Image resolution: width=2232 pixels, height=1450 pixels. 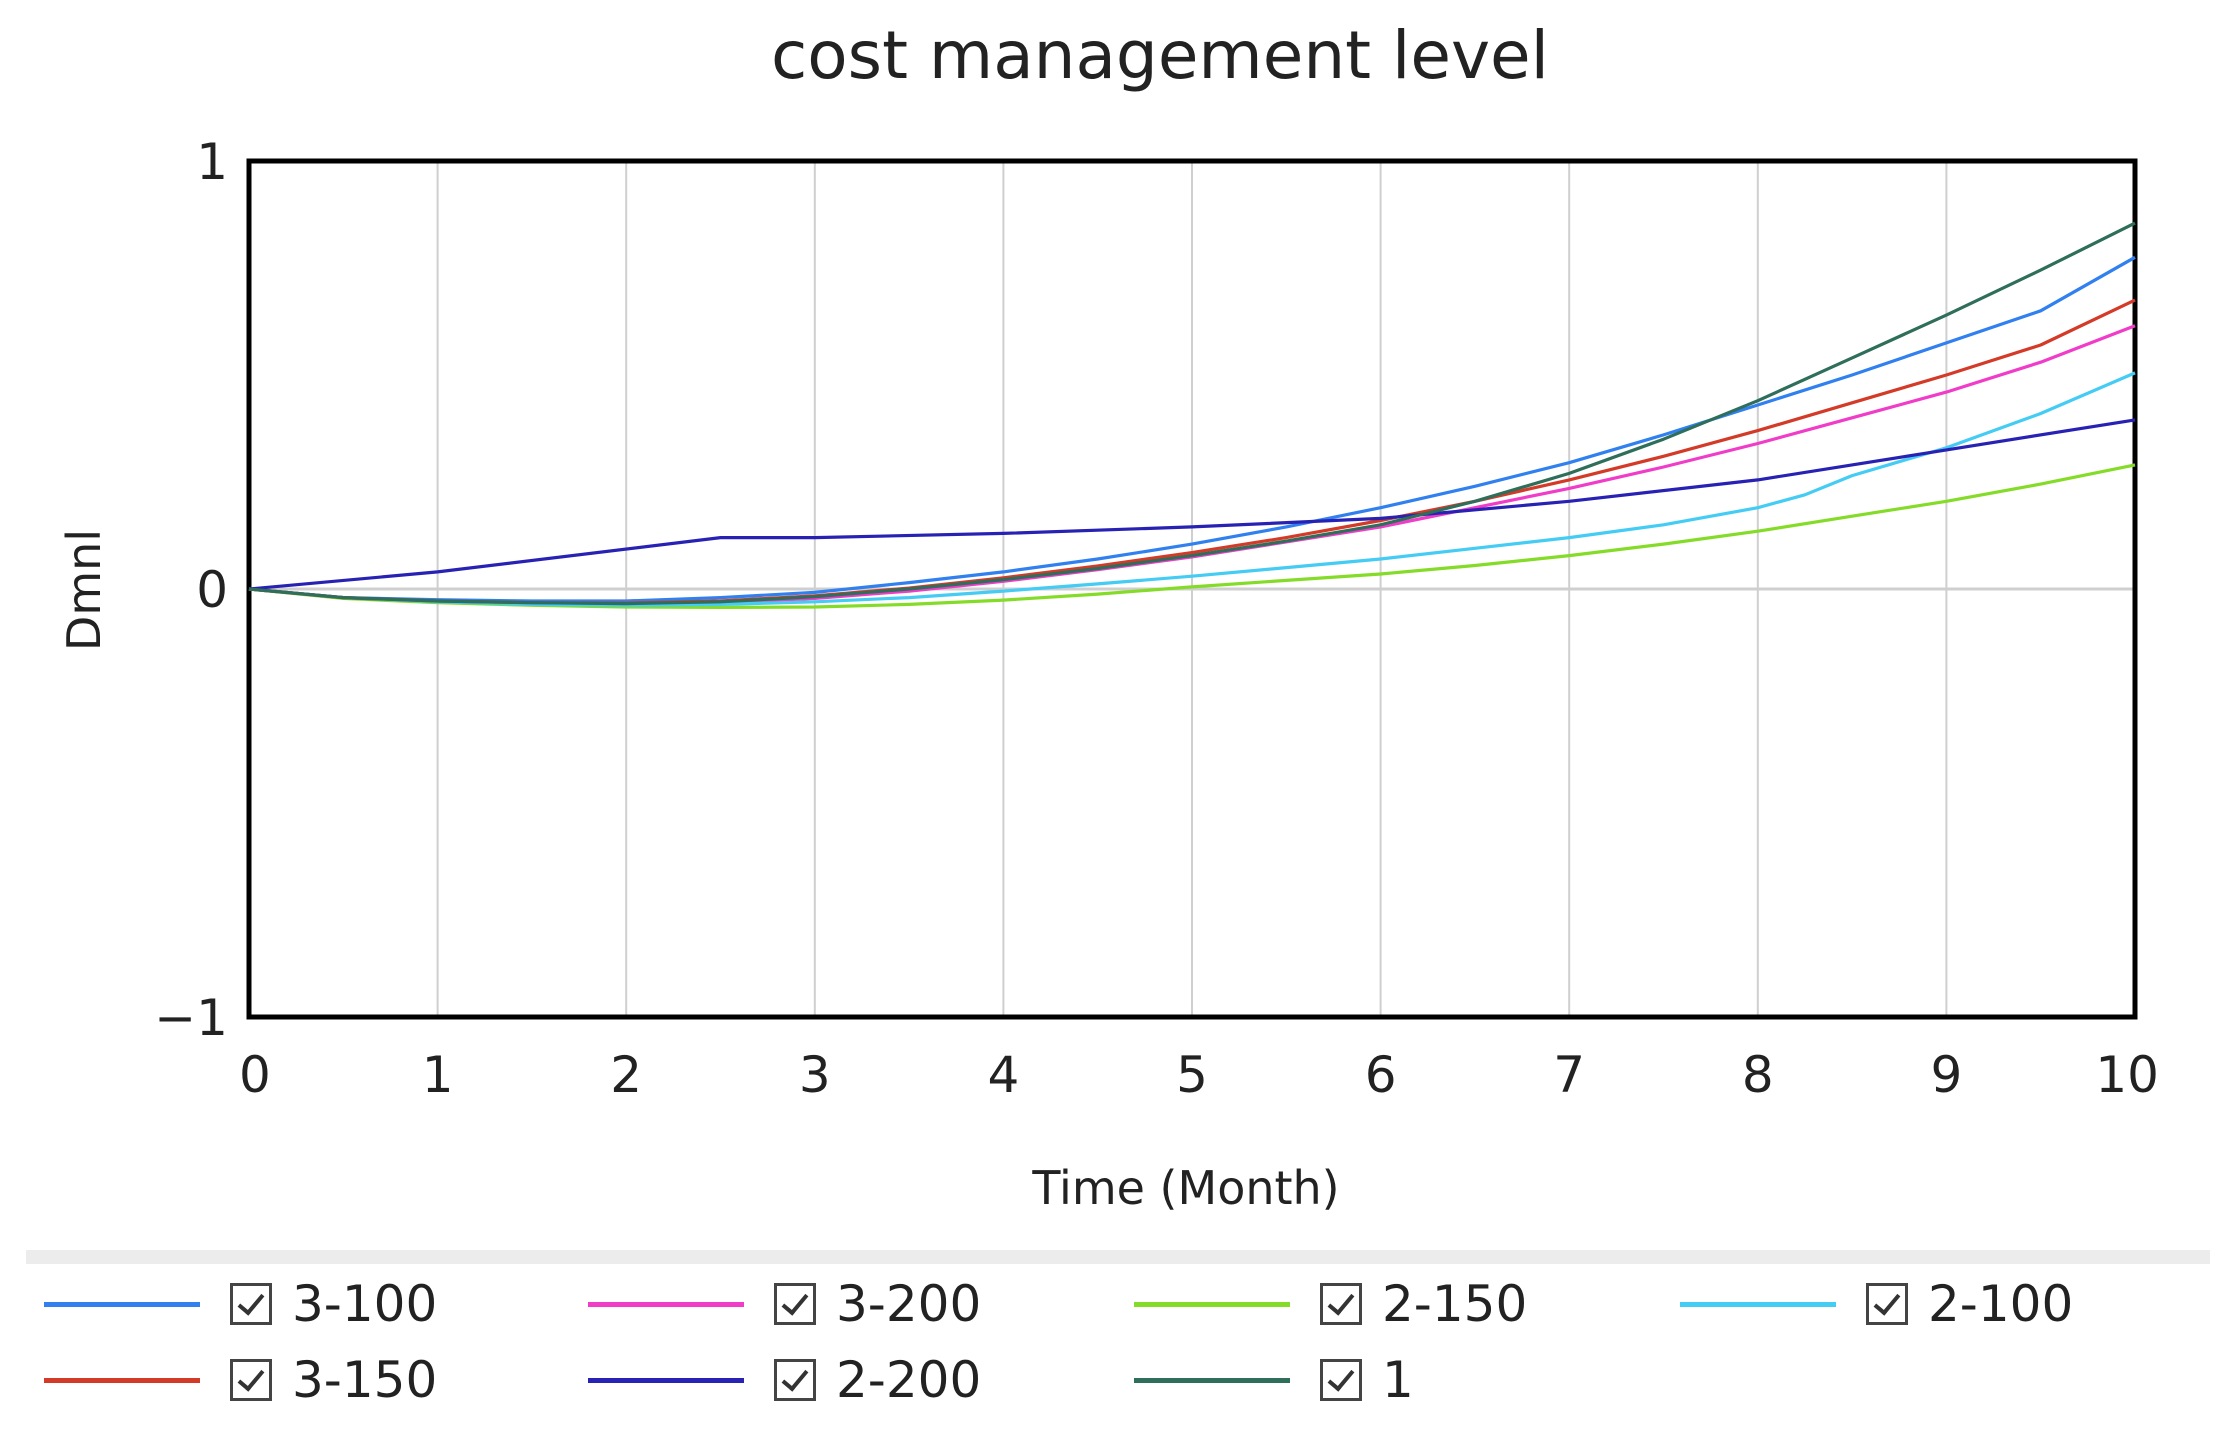 I want to click on legend-separator, so click(x=1118, y=1257).